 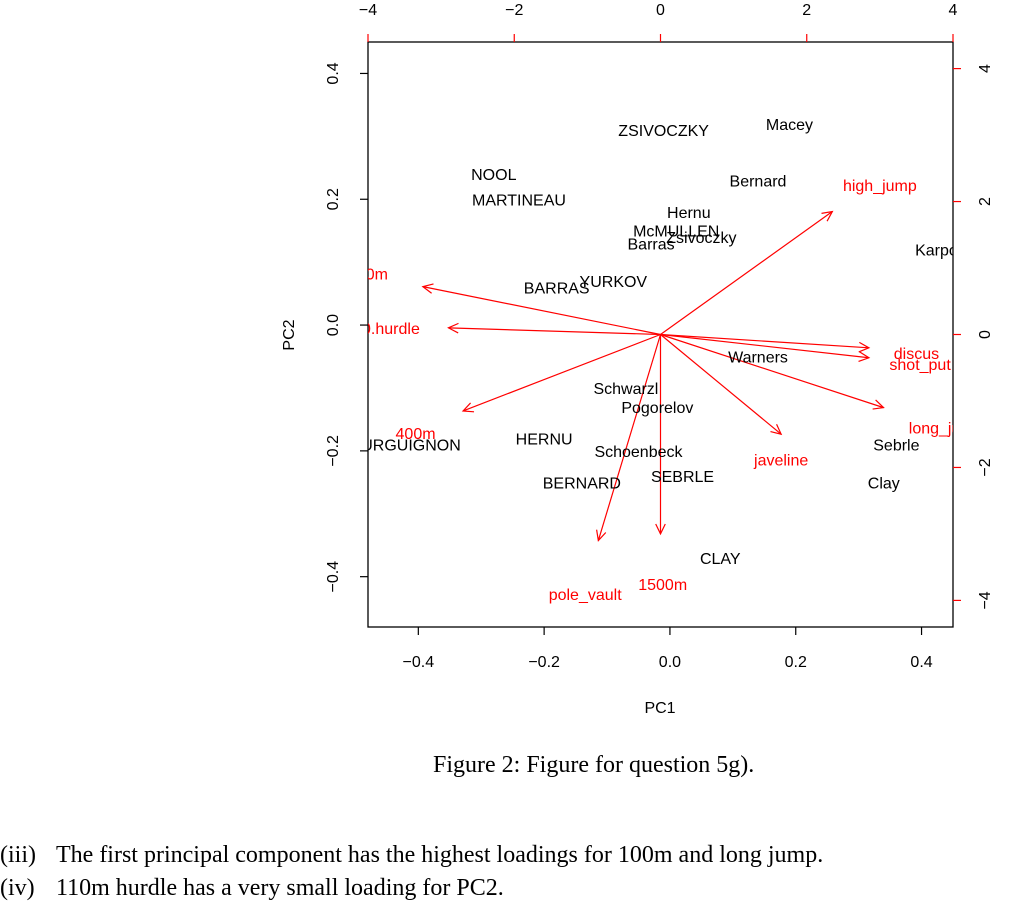 What do you see at coordinates (720, 559) in the screenshot?
I see `observation-label: CLAY` at bounding box center [720, 559].